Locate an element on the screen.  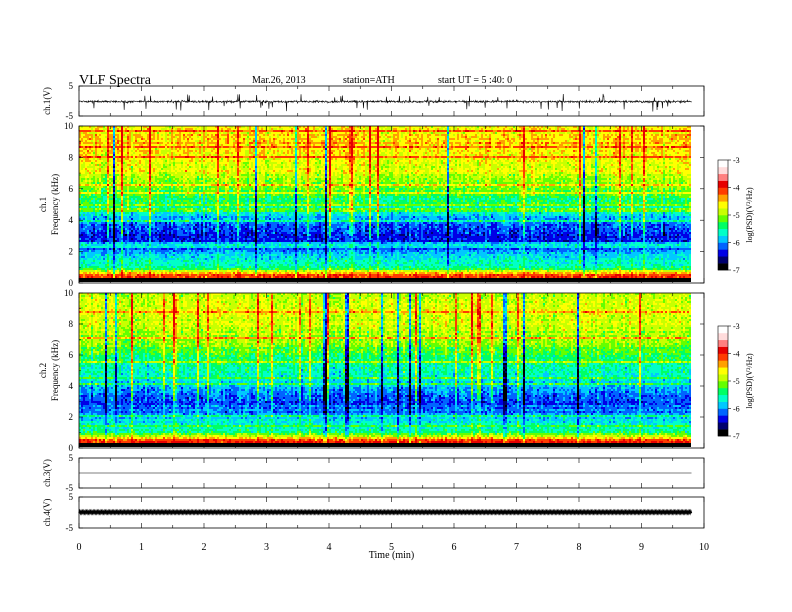
ch1-colorbar: -3 -4 -5 -6 -7 log(PSD)(V²/Hz) is located at coordinates (736, 215).